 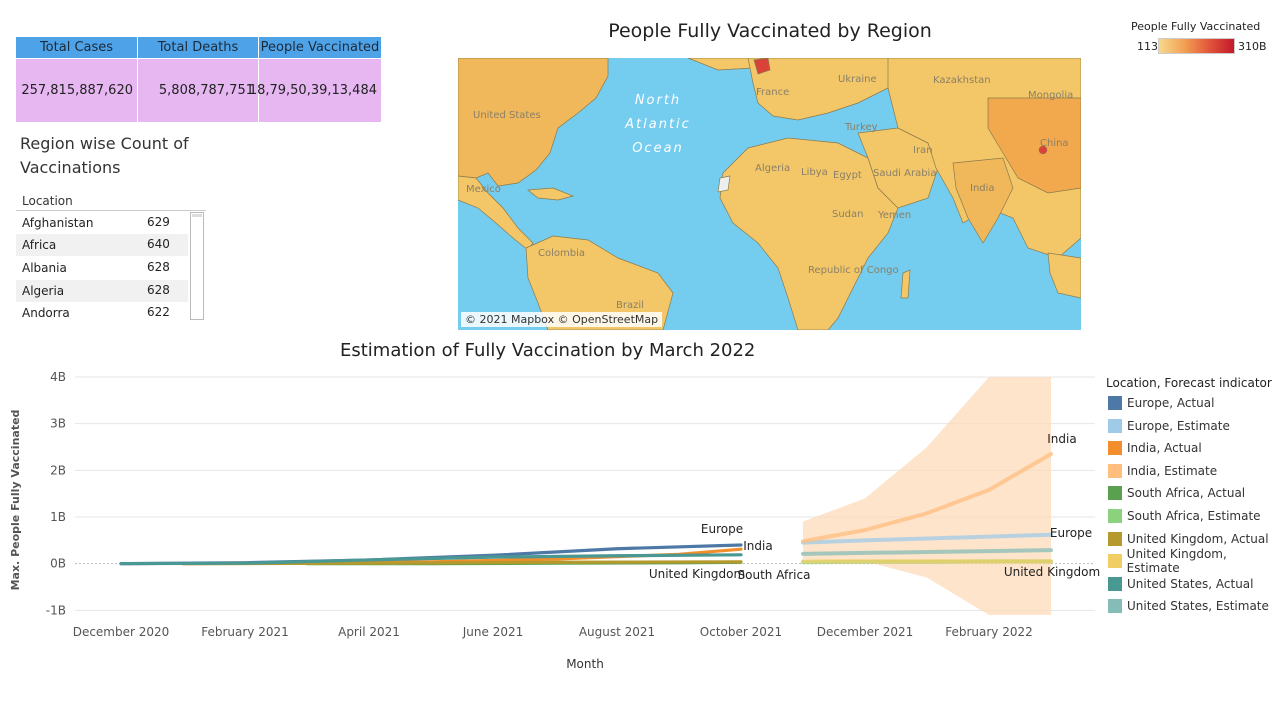 What do you see at coordinates (121, 632) in the screenshot?
I see `x-tick-label: December 2020` at bounding box center [121, 632].